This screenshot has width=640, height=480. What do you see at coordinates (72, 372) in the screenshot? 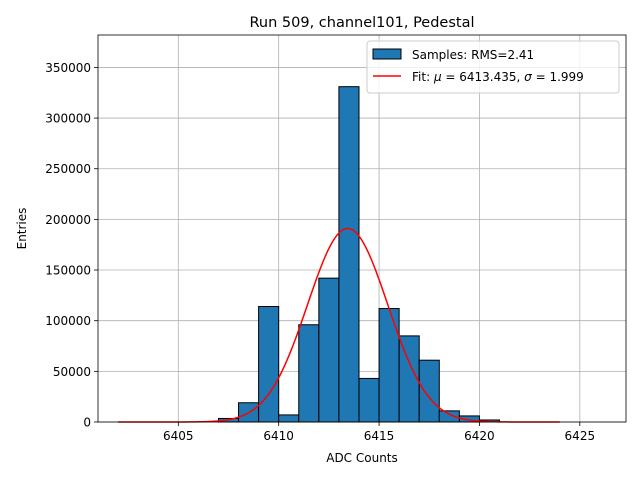
I see `y-tick-label: 50000` at bounding box center [72, 372].